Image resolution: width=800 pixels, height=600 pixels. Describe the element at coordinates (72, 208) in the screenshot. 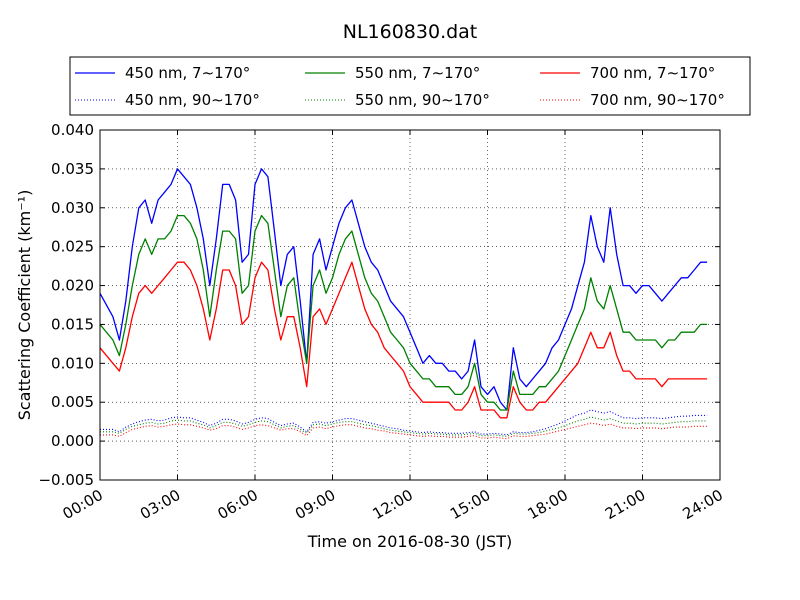

I see `y-tick-label: 0.030` at that location.